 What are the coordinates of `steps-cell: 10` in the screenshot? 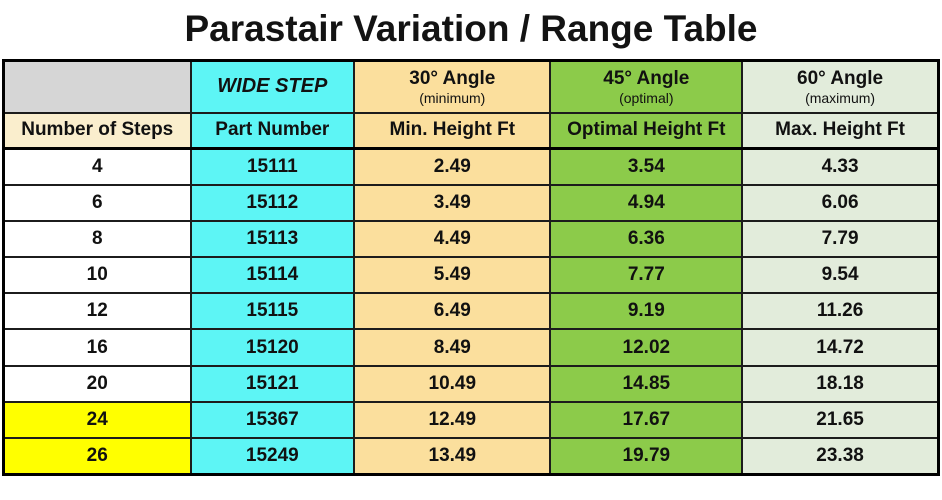 It's located at (97, 275).